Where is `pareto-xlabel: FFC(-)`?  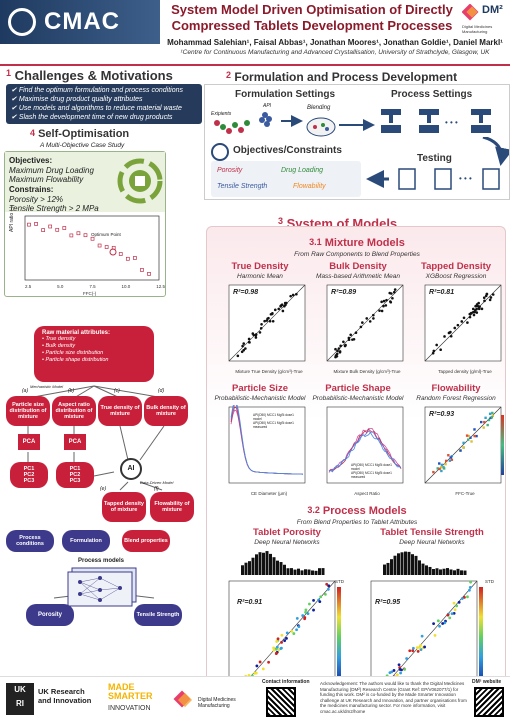
pareto-xlabel: FFC(-) is located at coordinates (90, 293).